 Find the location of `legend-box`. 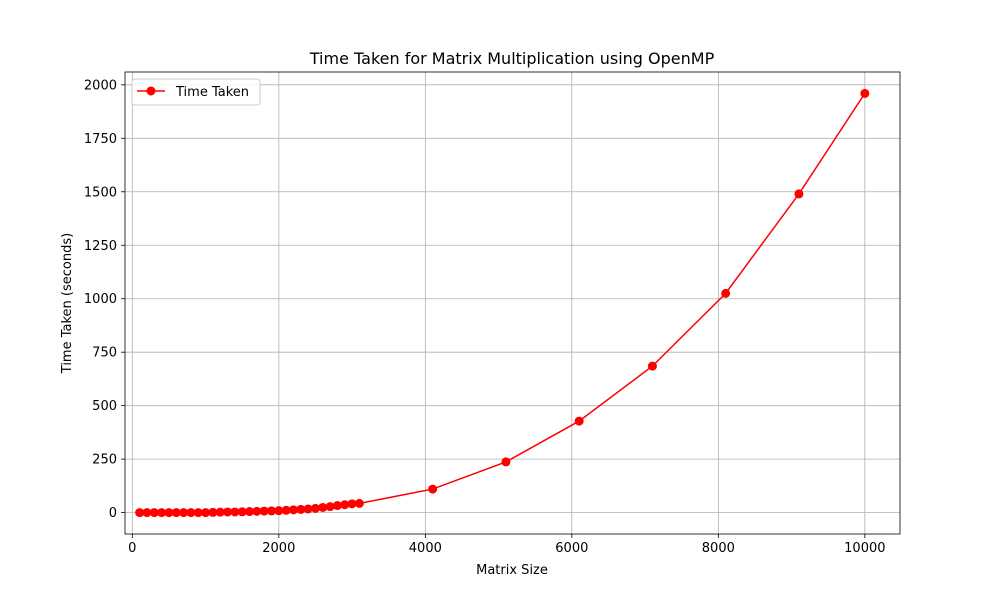

legend-box is located at coordinates (196, 92).